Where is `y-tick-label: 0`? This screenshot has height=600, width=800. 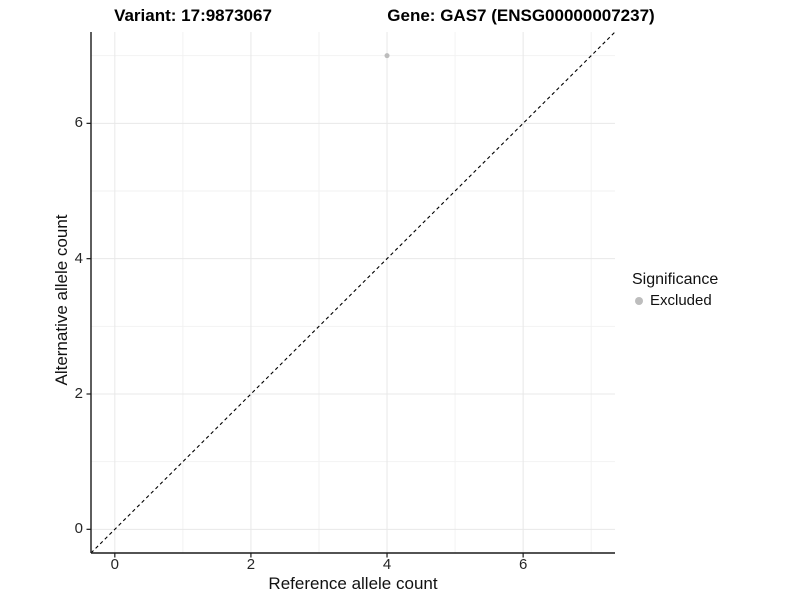
y-tick-label: 0 is located at coordinates (78, 529).